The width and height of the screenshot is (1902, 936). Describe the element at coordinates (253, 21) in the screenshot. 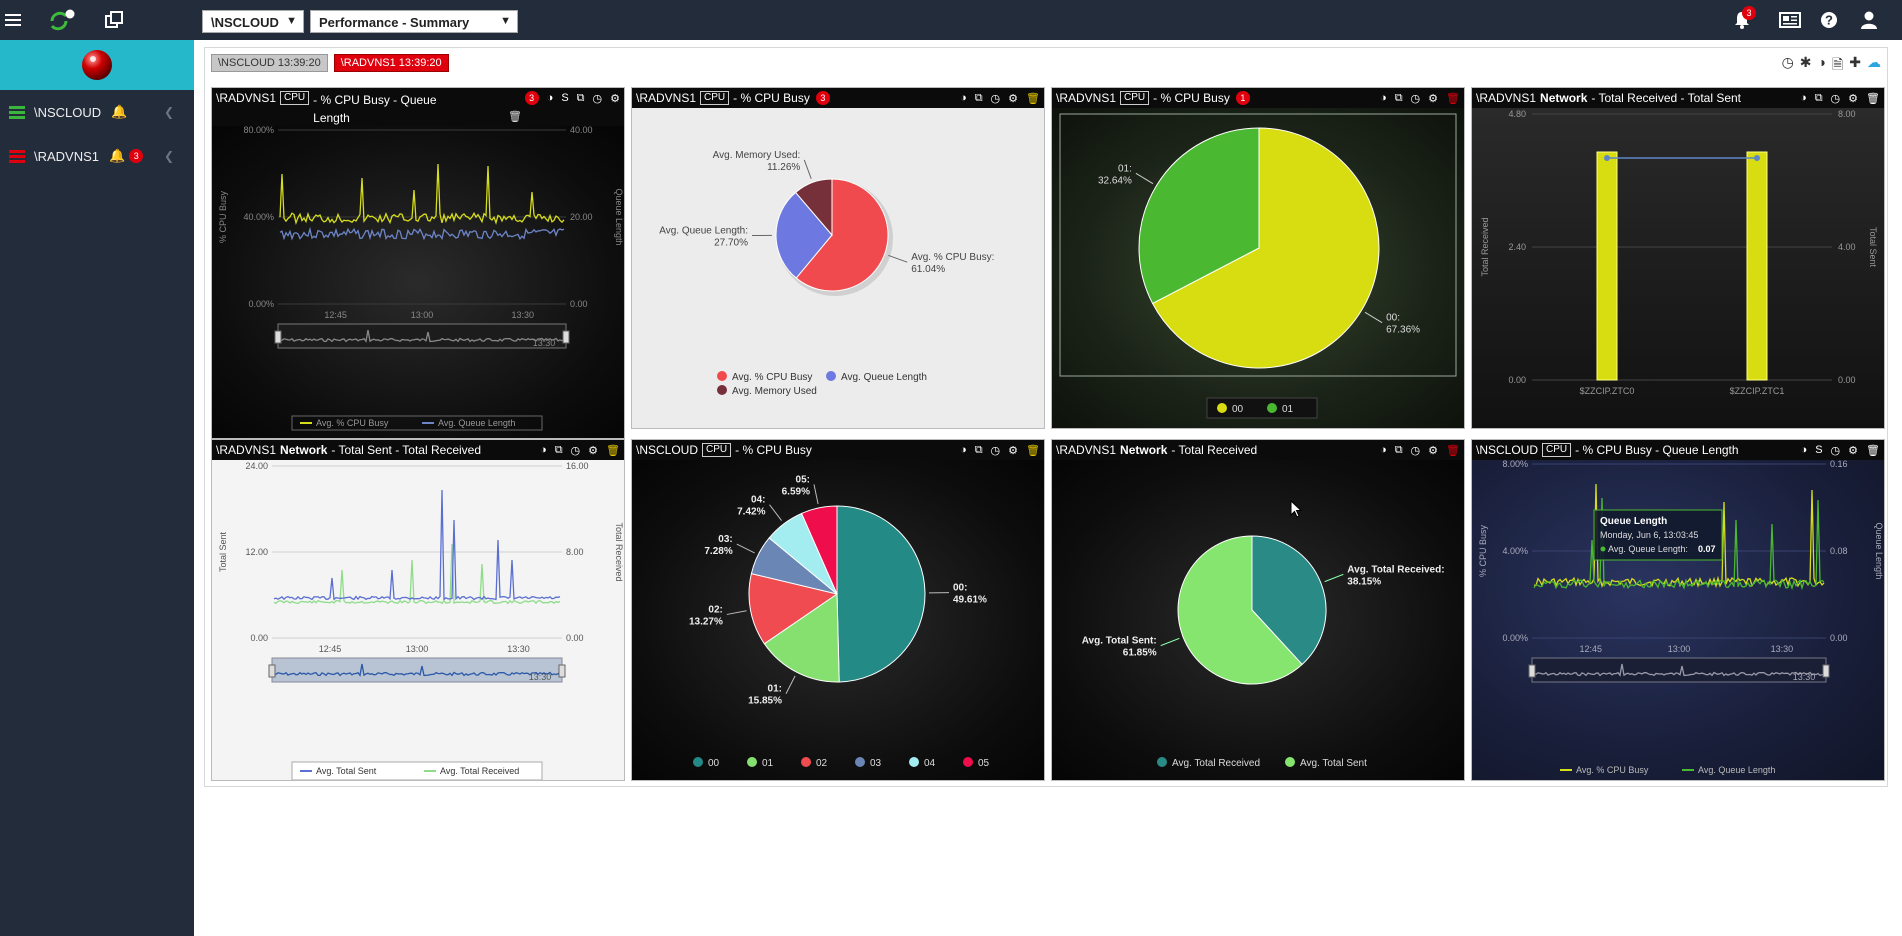

I see `system-select: \NSCLOUD ▼` at that location.